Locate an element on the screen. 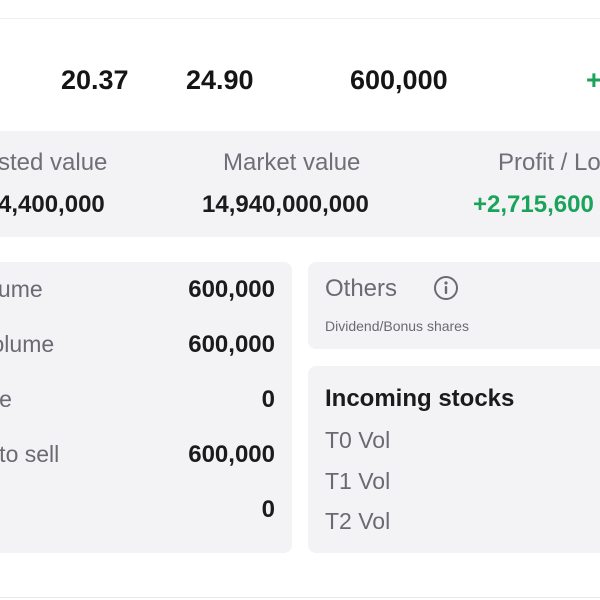 The width and height of the screenshot is (600, 600). bottom-divider is located at coordinates (300, 597).